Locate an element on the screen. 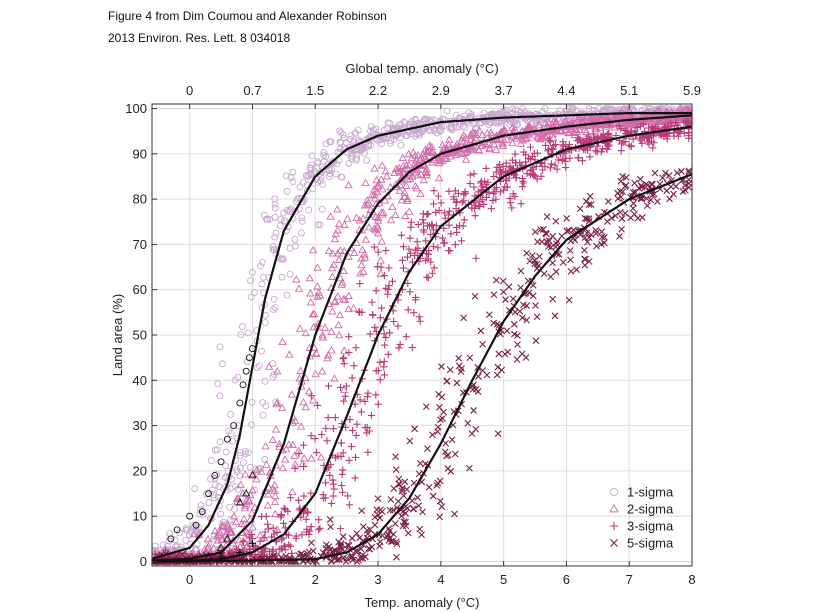 The image size is (814, 612). x-axis-label: Temp. anomaly (°C) is located at coordinates (421, 602).